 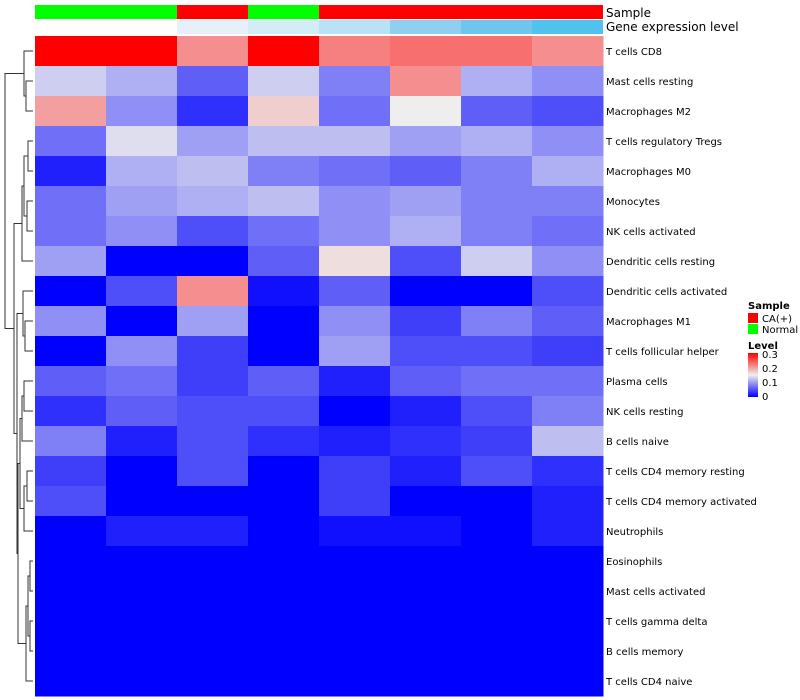 I want to click on row-label: Dendritic cells resting, so click(x=660, y=262).